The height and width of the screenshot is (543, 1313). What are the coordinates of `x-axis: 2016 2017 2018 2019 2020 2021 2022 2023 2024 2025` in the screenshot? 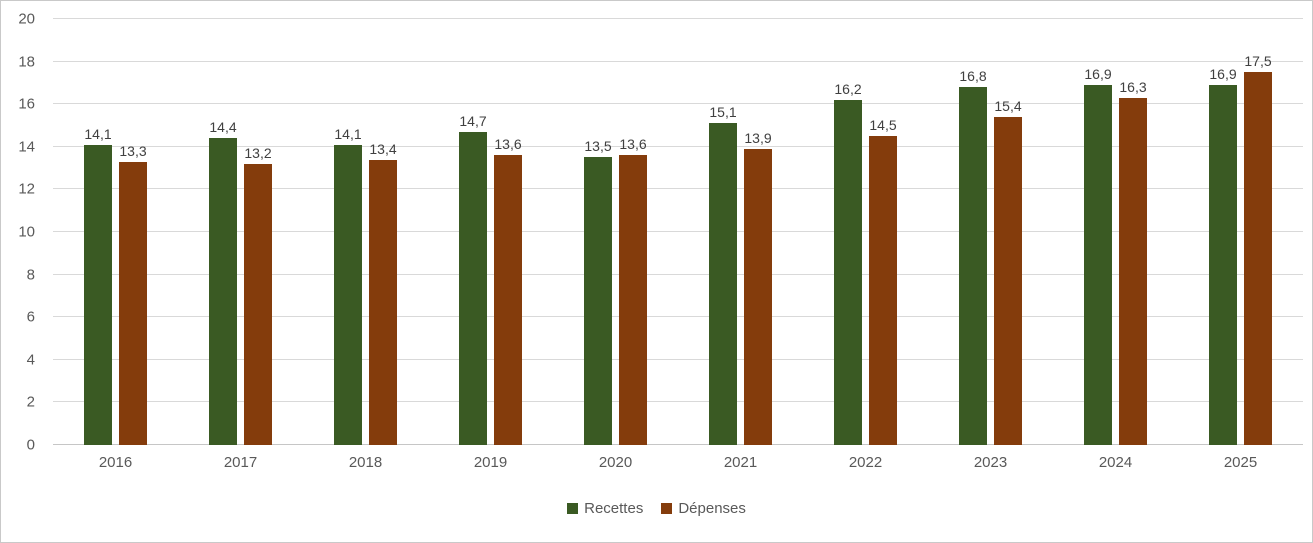 It's located at (678, 462).